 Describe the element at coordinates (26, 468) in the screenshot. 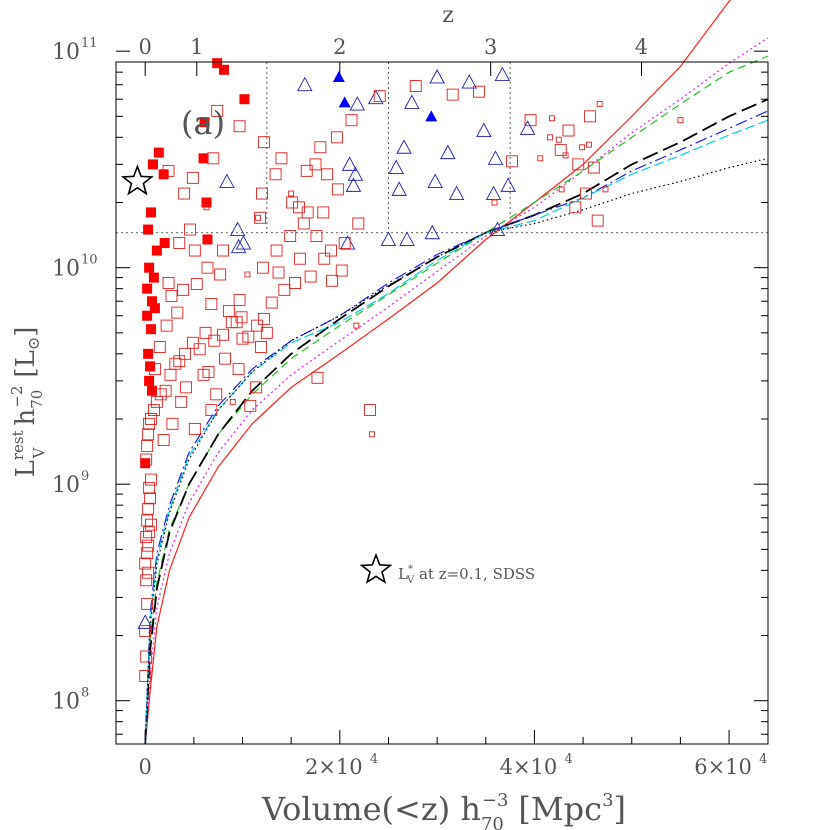

I see `y-axis-title-main: L` at that location.